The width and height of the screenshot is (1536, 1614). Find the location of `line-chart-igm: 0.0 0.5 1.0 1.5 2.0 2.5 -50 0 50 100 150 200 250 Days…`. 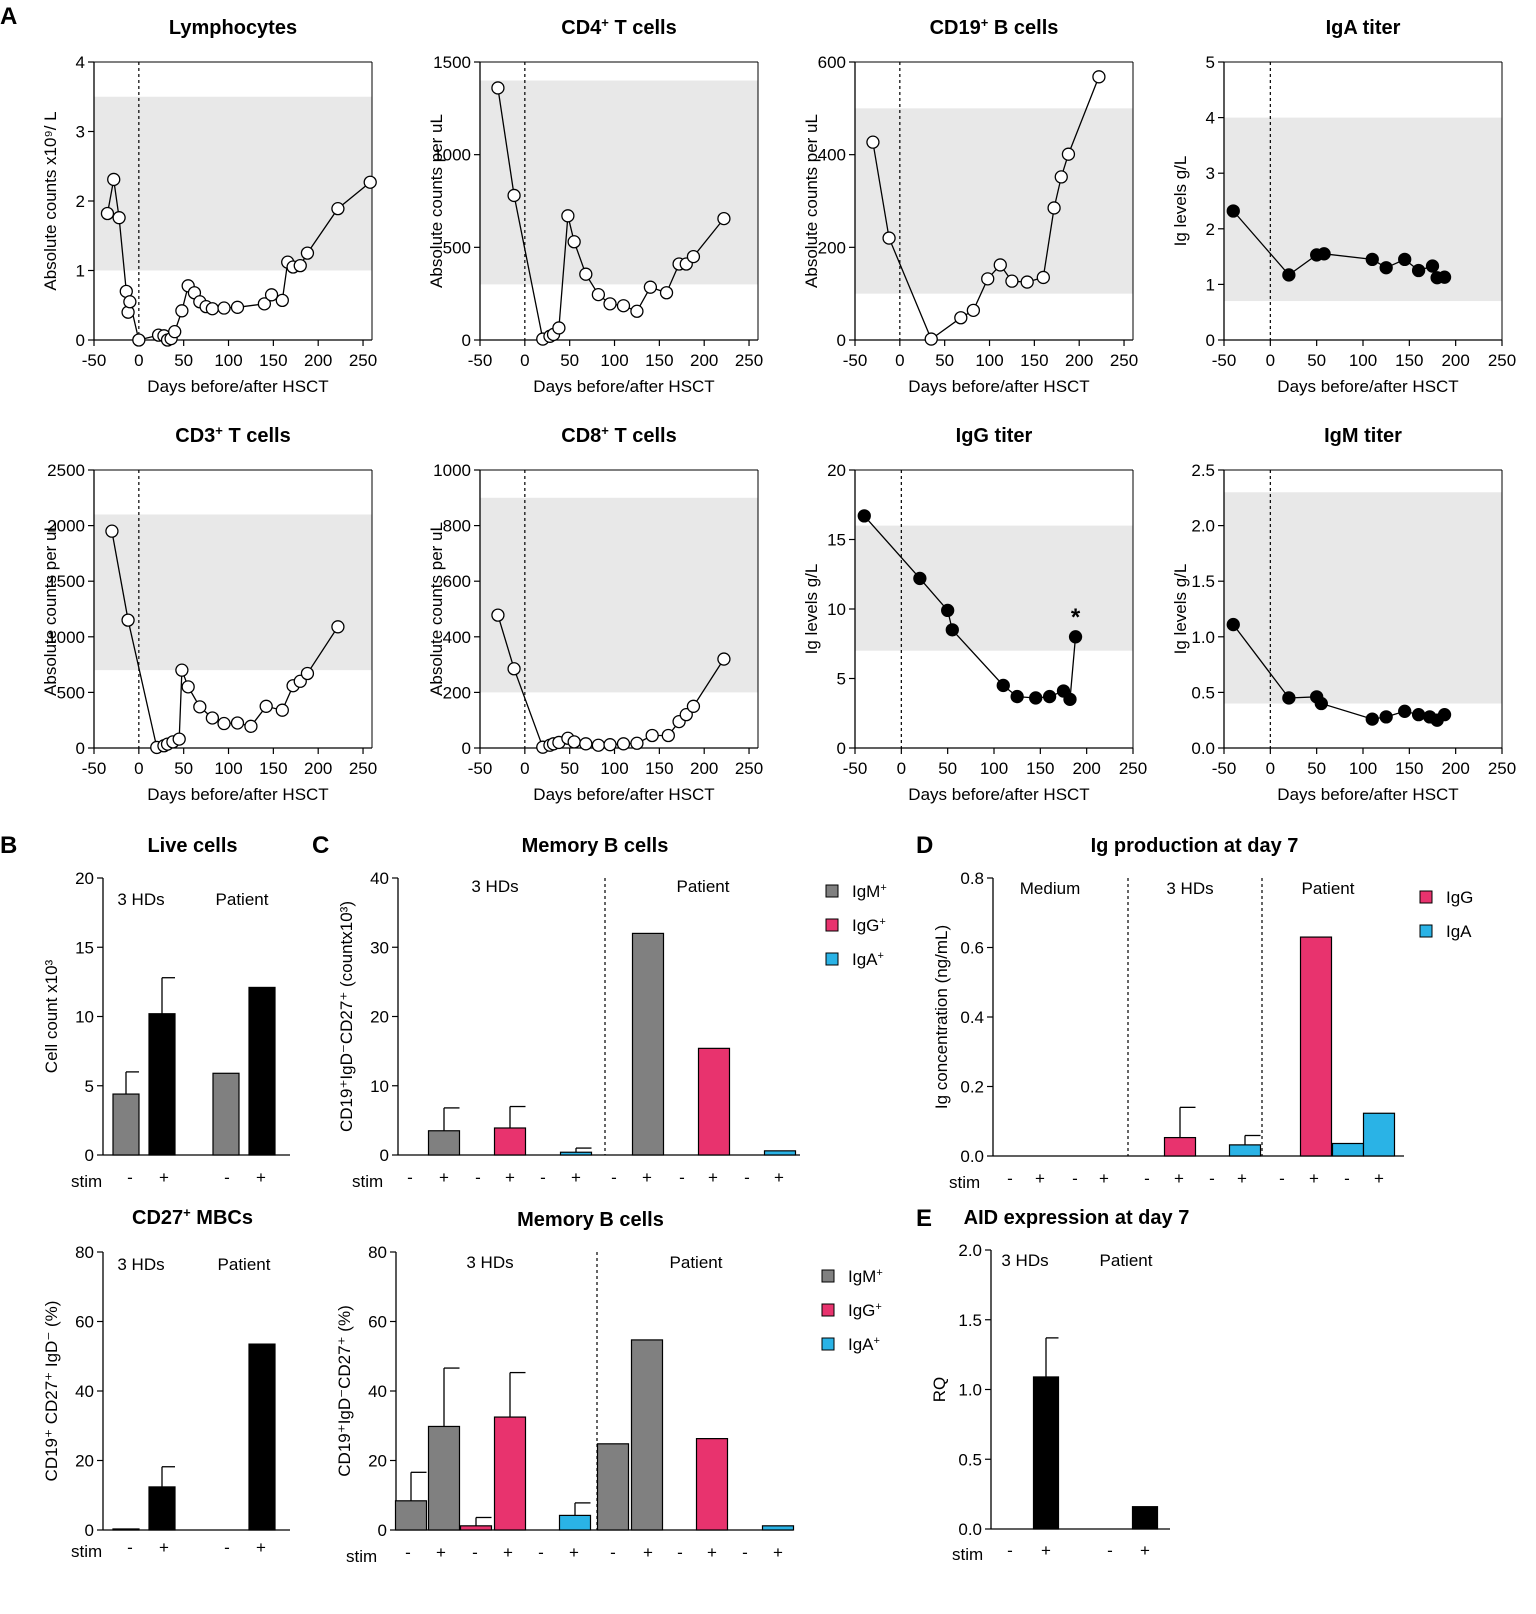

line-chart-igm: 0.0 0.5 1.0 1.5 2.0 2.5 -50 0 50 100 150 200 250 Days… is located at coordinates (1343, 614).